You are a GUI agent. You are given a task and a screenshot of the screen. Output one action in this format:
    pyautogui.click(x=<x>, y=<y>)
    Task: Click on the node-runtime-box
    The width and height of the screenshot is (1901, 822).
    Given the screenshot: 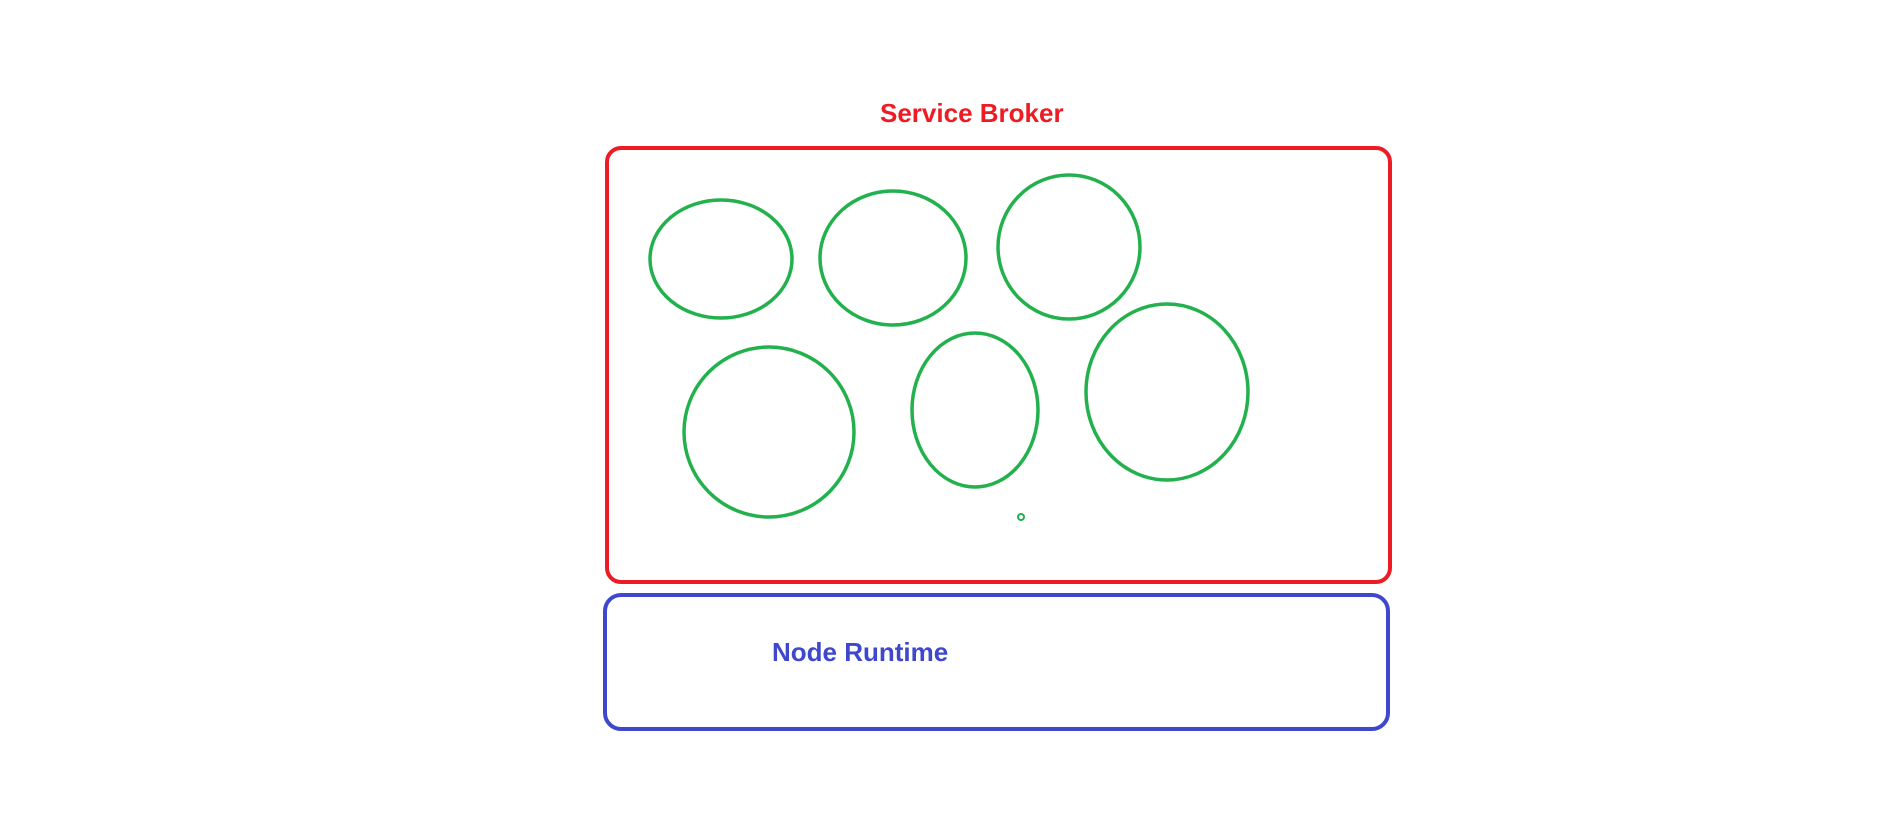 What is the action you would take?
    pyautogui.click(x=996, y=662)
    